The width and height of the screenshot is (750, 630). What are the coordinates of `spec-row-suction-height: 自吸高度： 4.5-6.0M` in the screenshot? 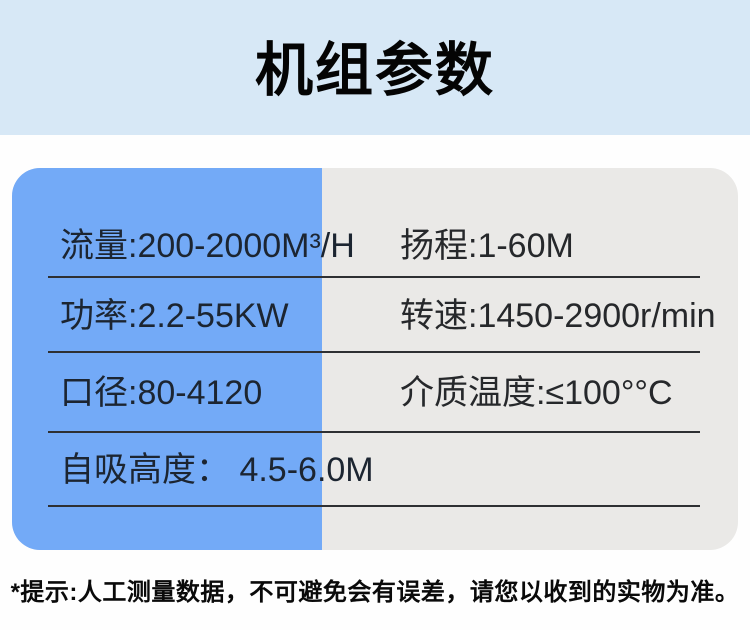 It's located at (375, 470).